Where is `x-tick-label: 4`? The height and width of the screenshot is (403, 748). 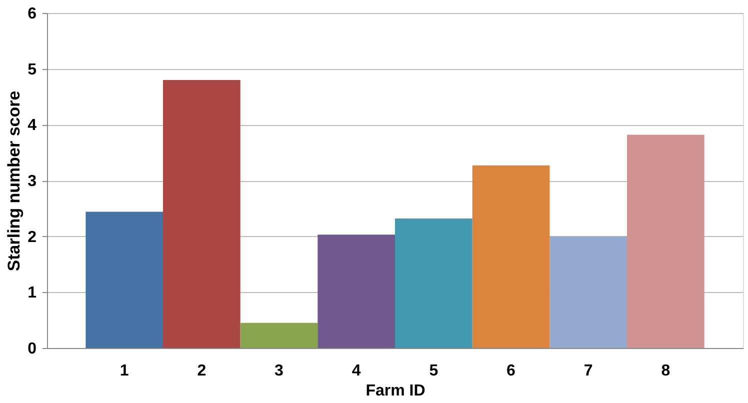
x-tick-label: 4 is located at coordinates (356, 371).